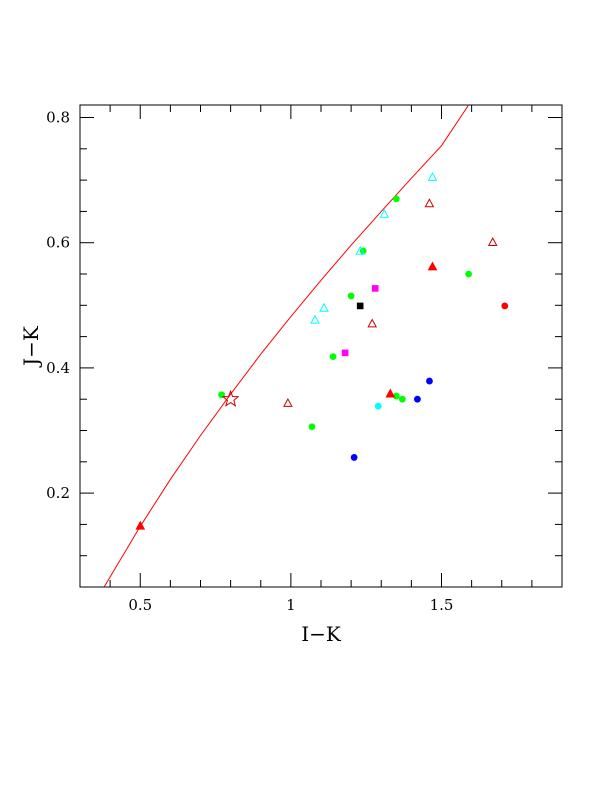 The image size is (612, 792). What do you see at coordinates (58, 493) in the screenshot?
I see `y-tick-label: 0.2` at bounding box center [58, 493].